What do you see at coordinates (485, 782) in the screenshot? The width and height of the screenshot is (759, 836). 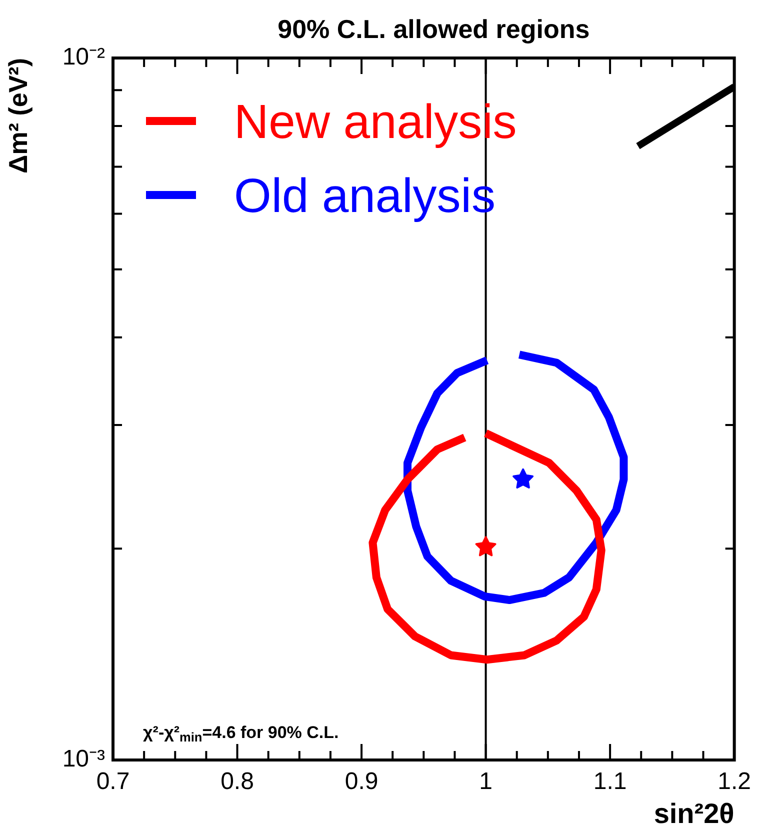 I see `x-tick-label: 1` at bounding box center [485, 782].